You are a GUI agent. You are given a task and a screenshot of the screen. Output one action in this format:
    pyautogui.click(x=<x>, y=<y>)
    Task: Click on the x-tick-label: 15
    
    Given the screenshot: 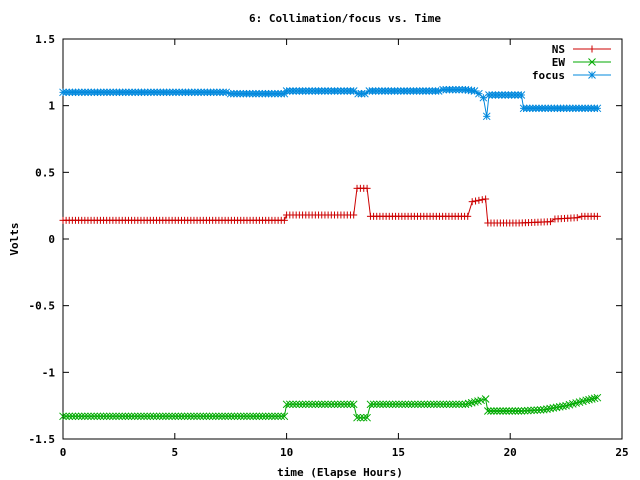 What is the action you would take?
    pyautogui.click(x=398, y=452)
    